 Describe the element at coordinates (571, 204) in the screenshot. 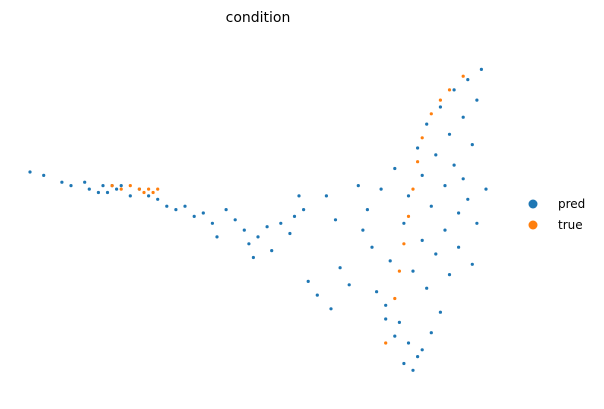

I see `legend-label-pred: pred` at that location.